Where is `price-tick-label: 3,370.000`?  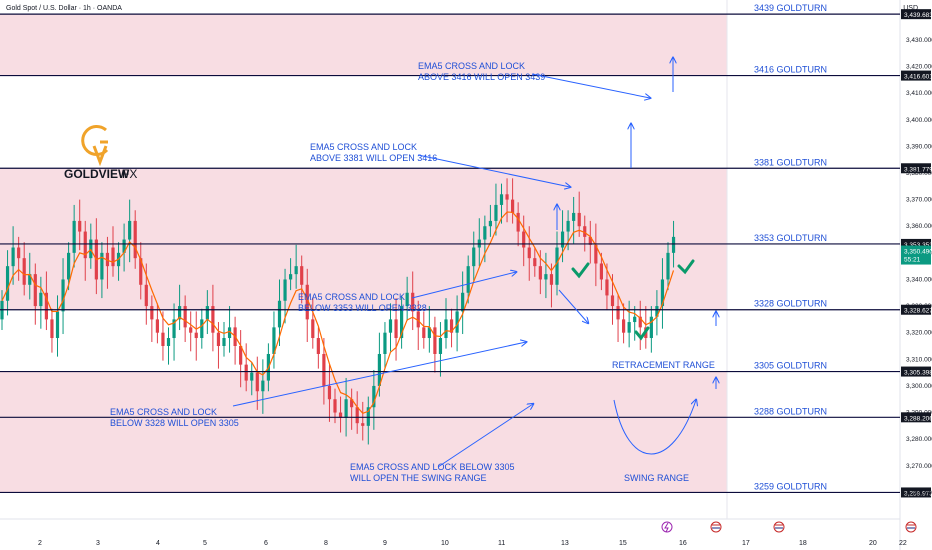 price-tick-label: 3,370.000 is located at coordinates (919, 200).